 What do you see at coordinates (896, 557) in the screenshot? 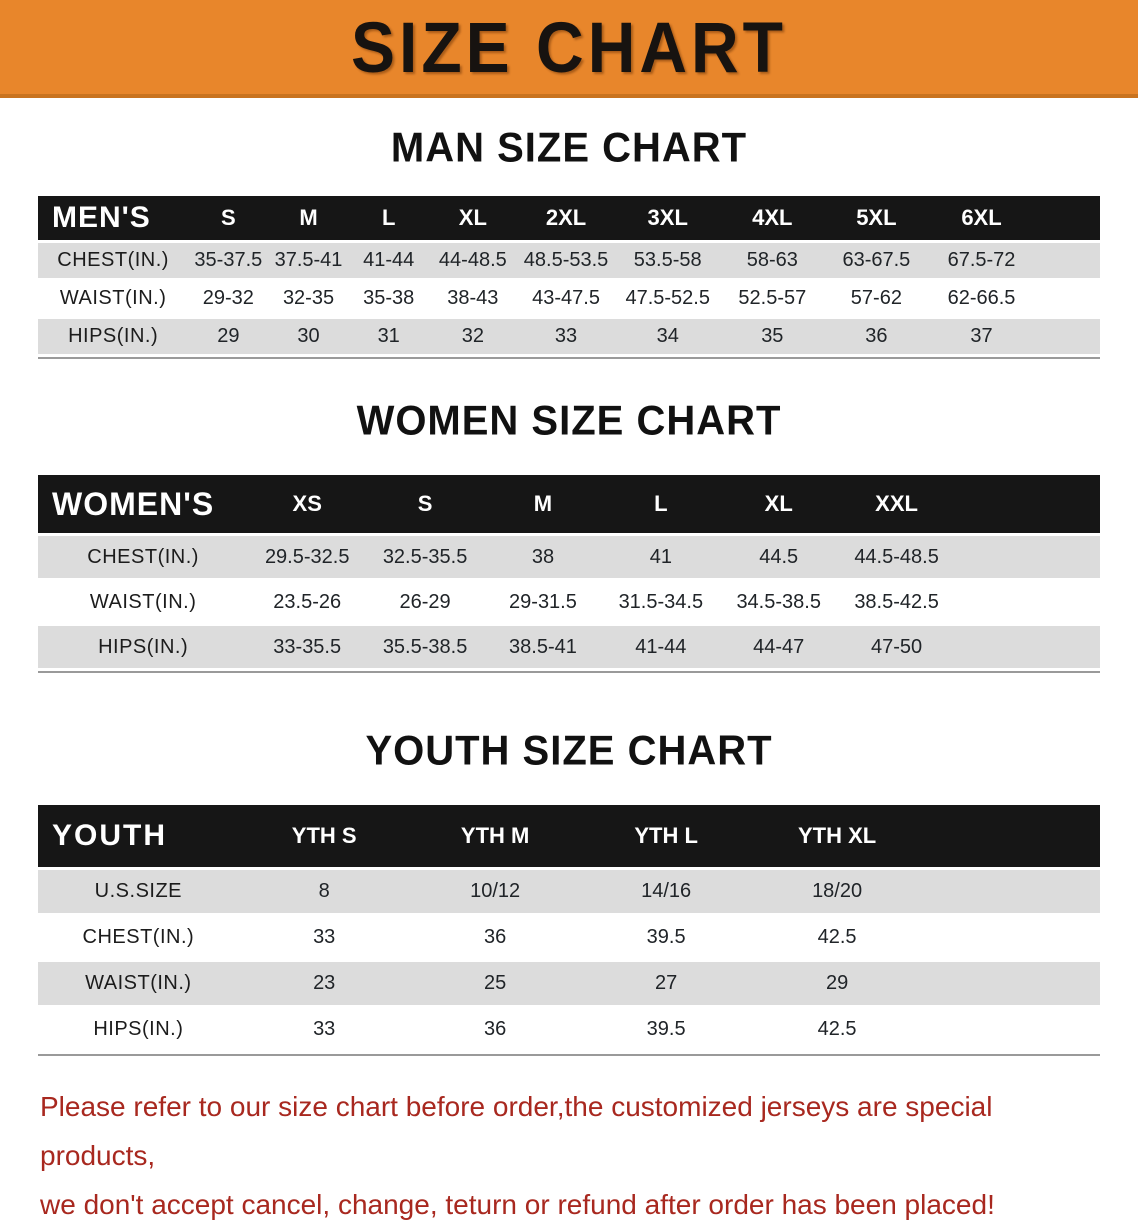
I see `size-value-cell: 44.5-48.5` at bounding box center [896, 557].